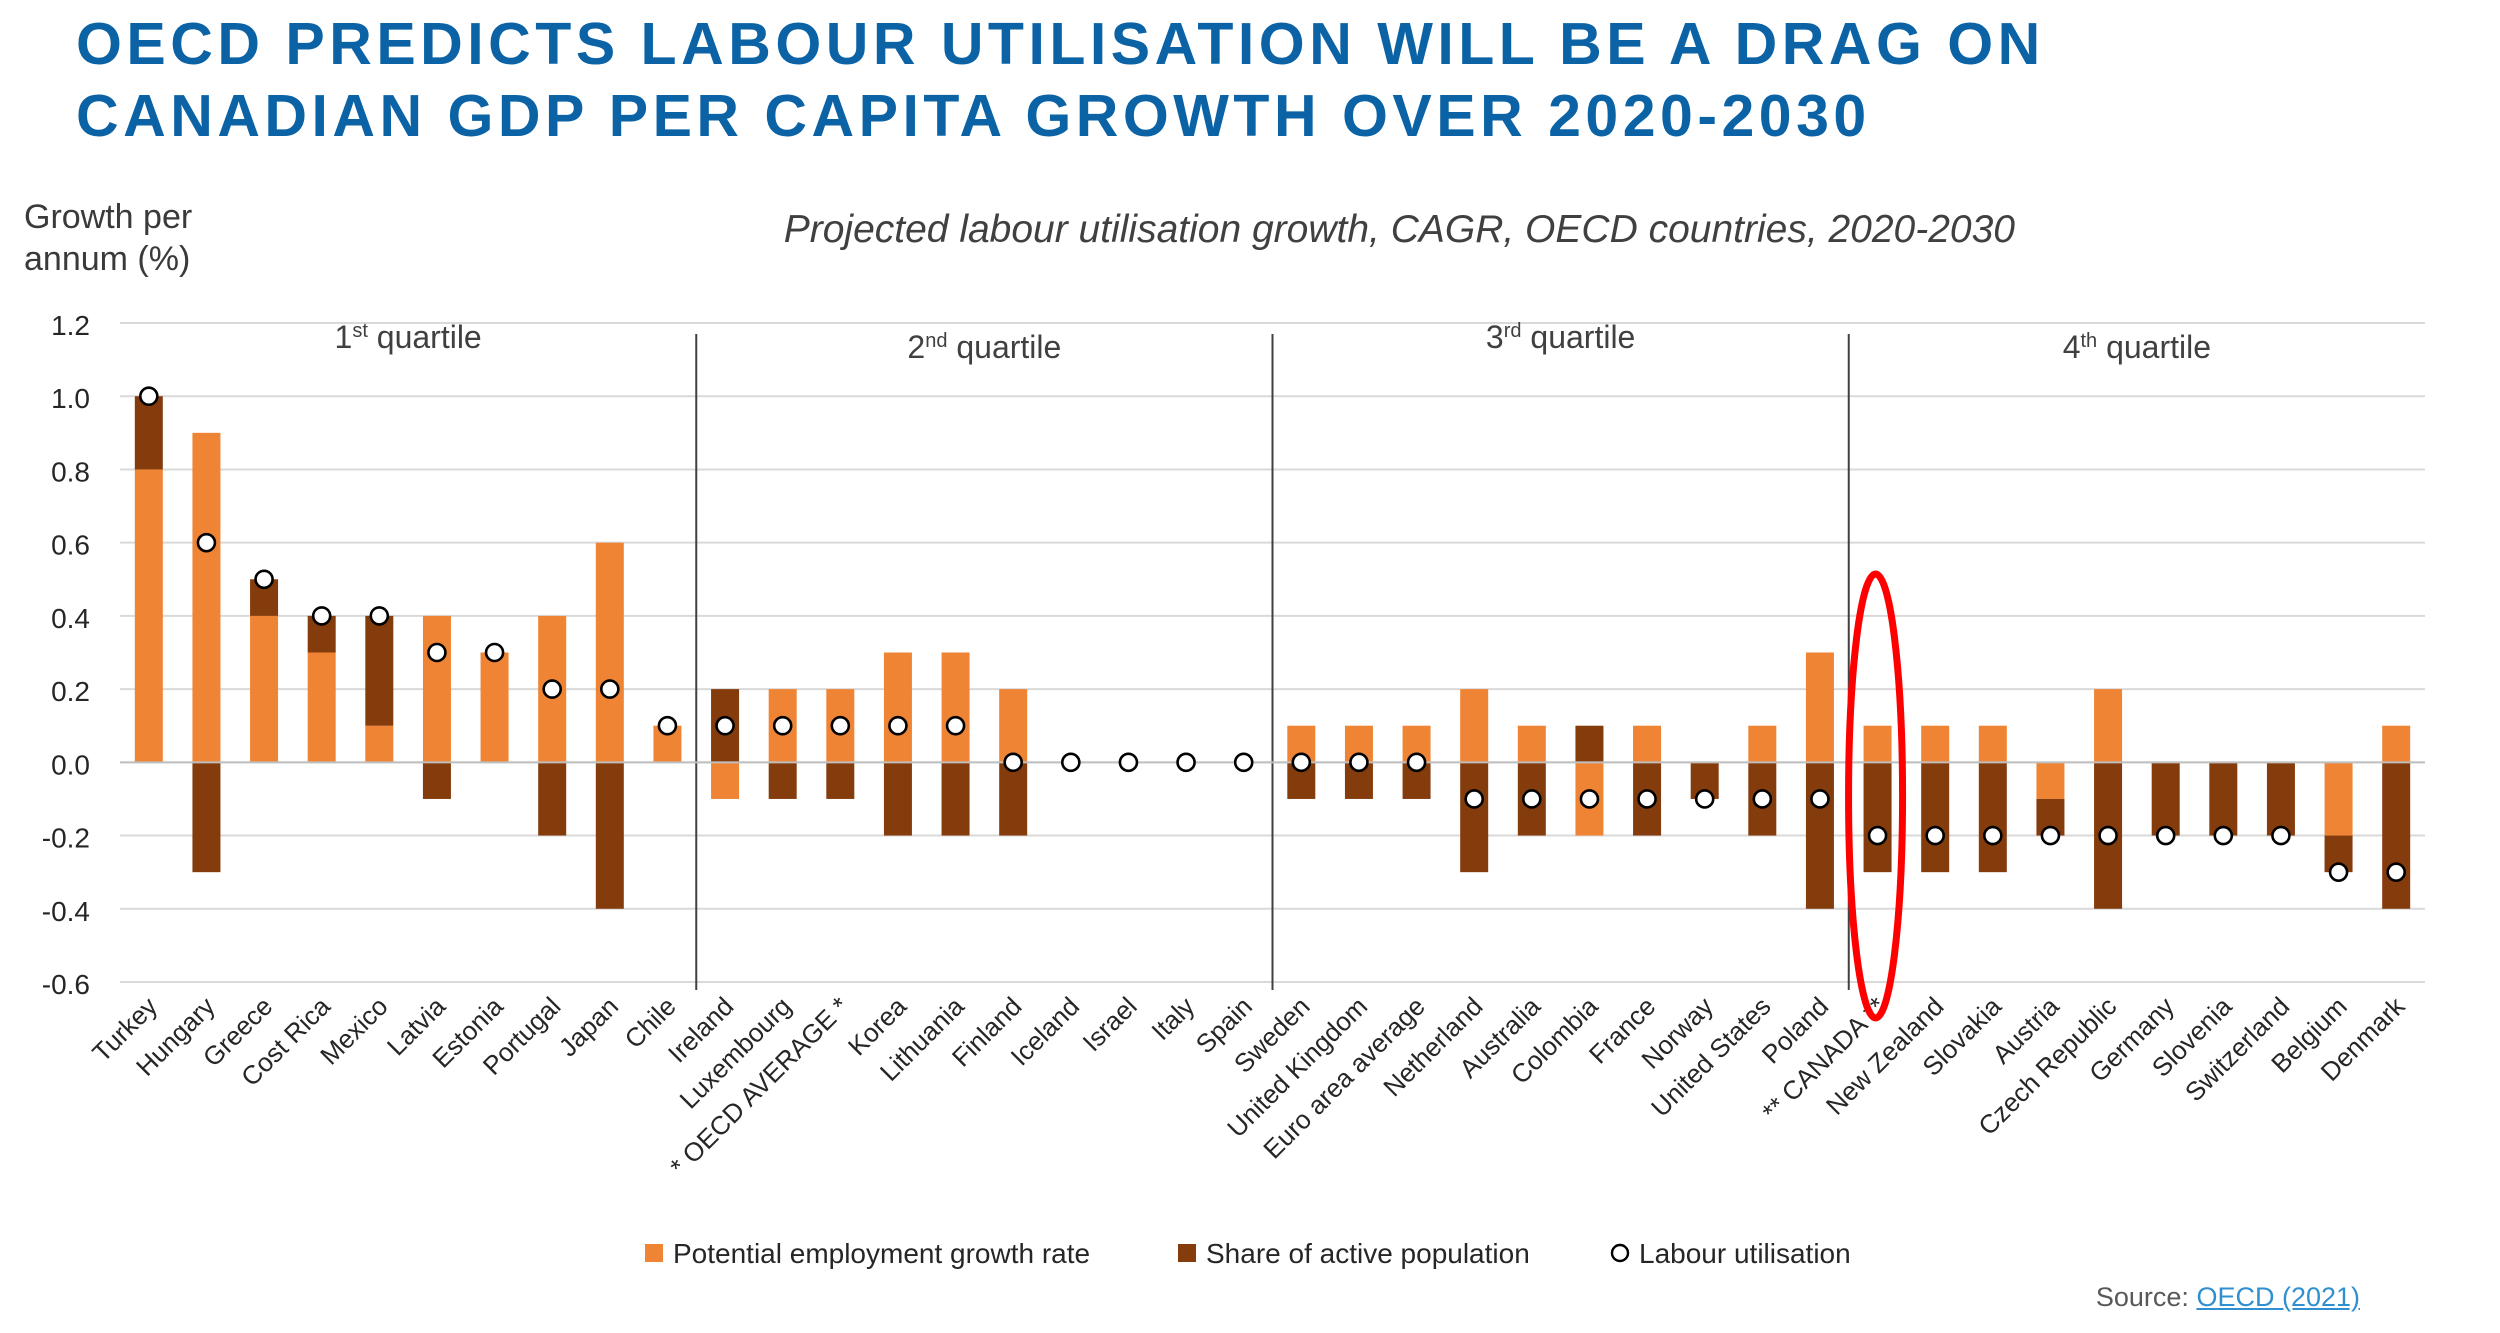 This screenshot has width=2500, height=1333. Describe the element at coordinates (588, 1026) in the screenshot. I see `x-category-label: Japan` at that location.